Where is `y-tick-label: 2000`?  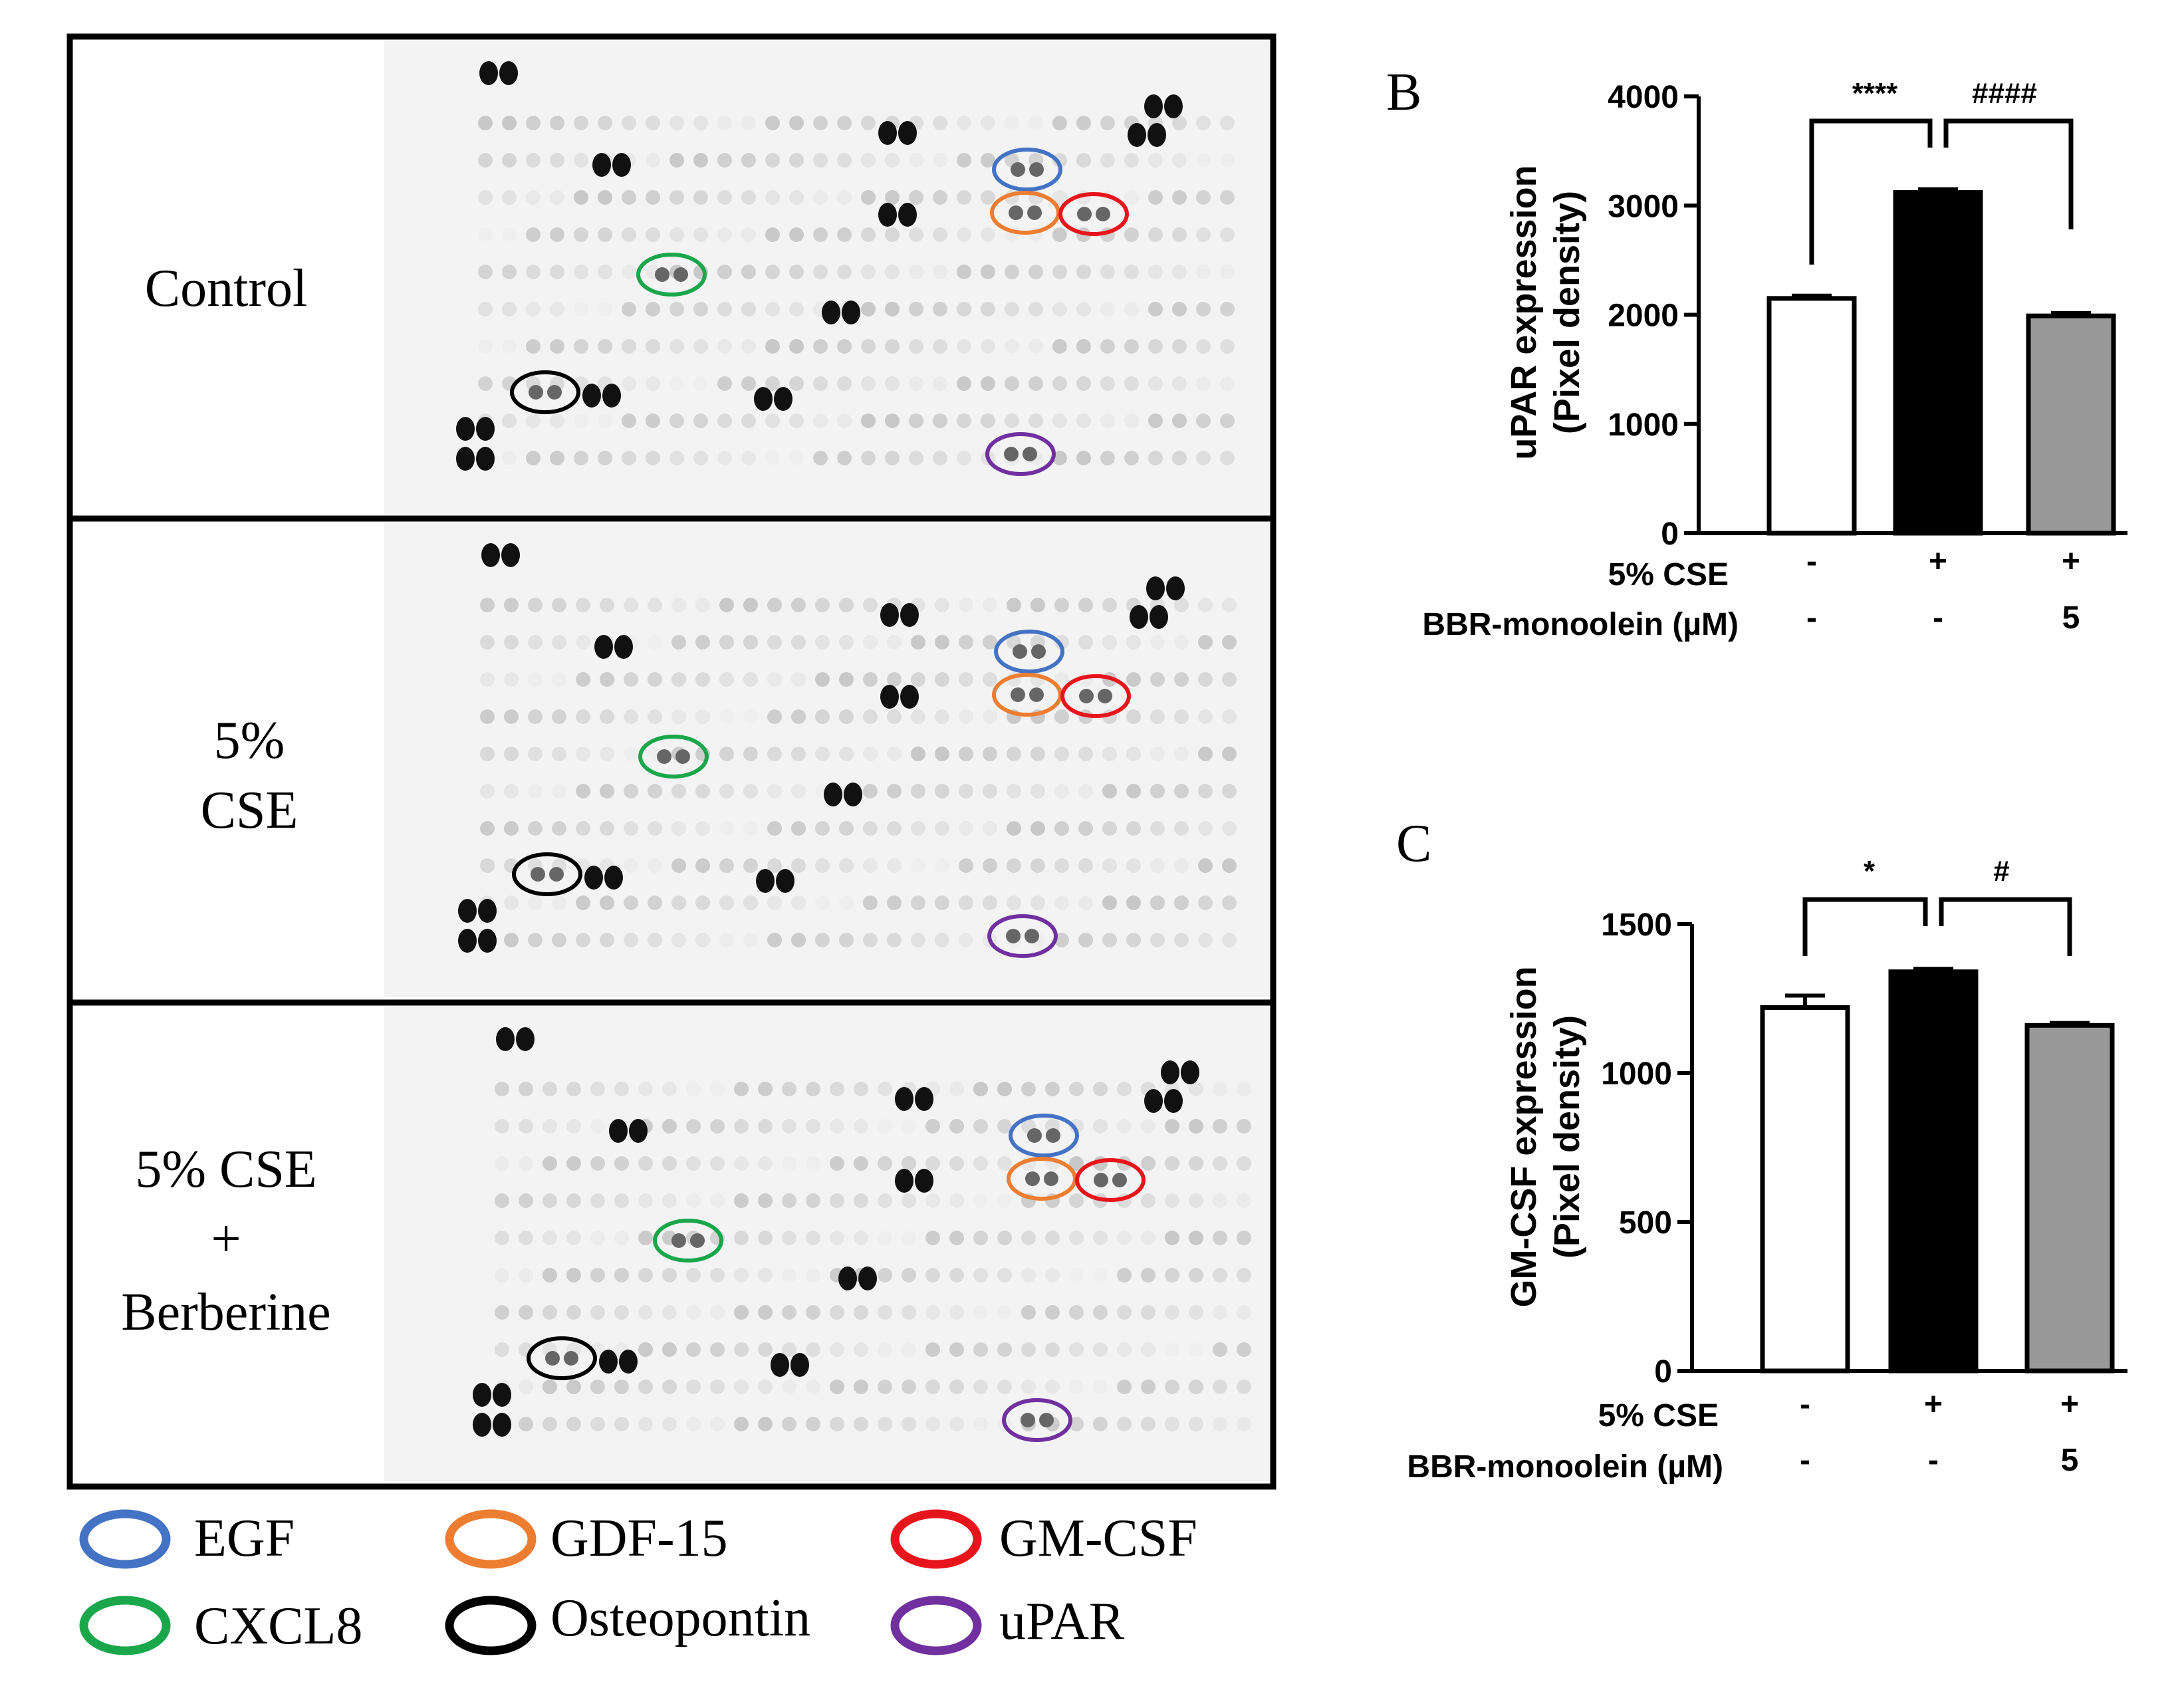 y-tick-label: 2000 is located at coordinates (1643, 316).